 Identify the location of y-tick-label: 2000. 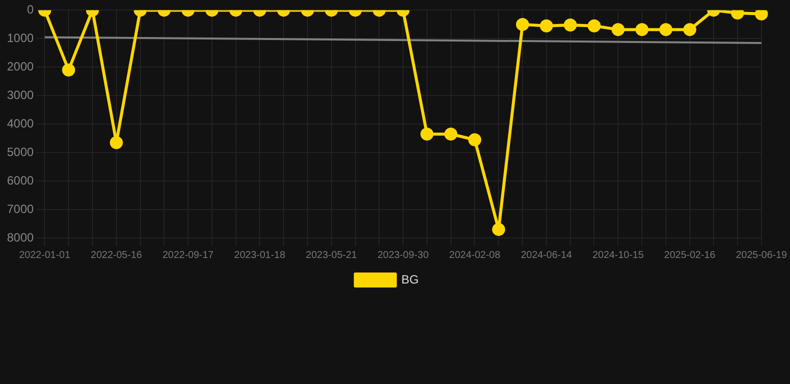
(20, 66).